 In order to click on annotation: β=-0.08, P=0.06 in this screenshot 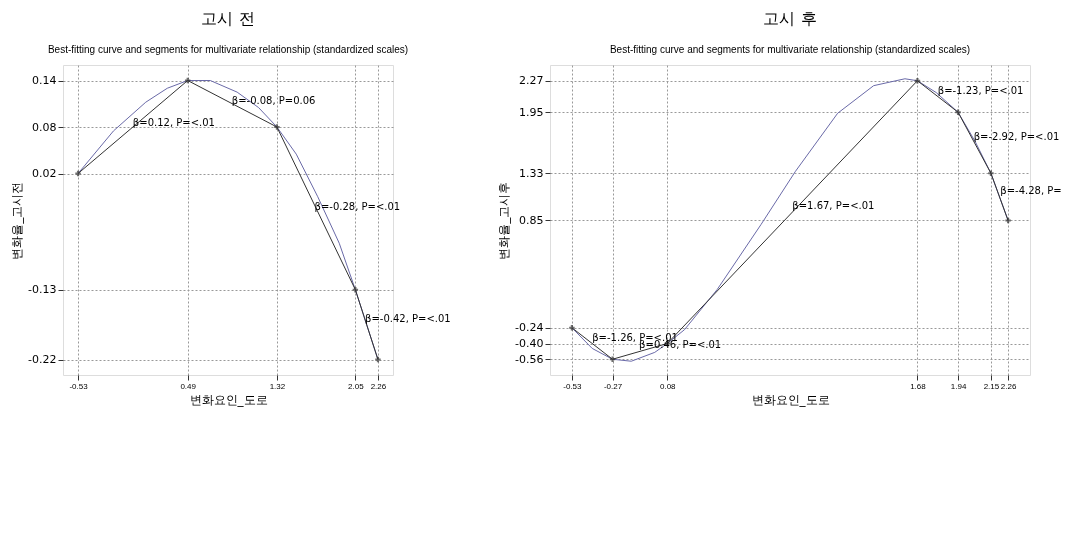, I will do `click(273, 101)`.